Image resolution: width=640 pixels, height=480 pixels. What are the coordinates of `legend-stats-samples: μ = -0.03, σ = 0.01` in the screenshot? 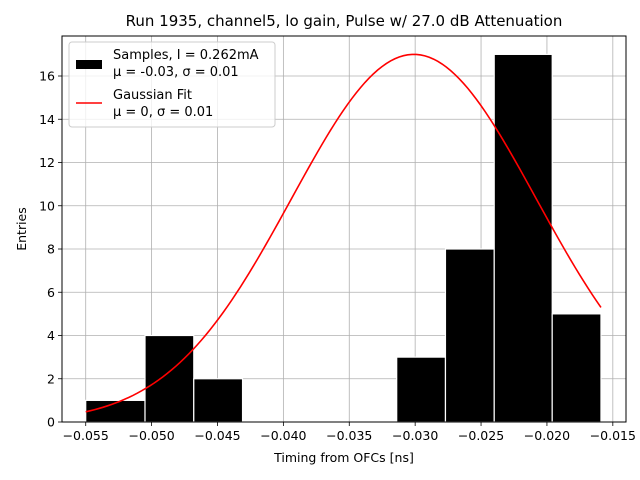 It's located at (176, 72).